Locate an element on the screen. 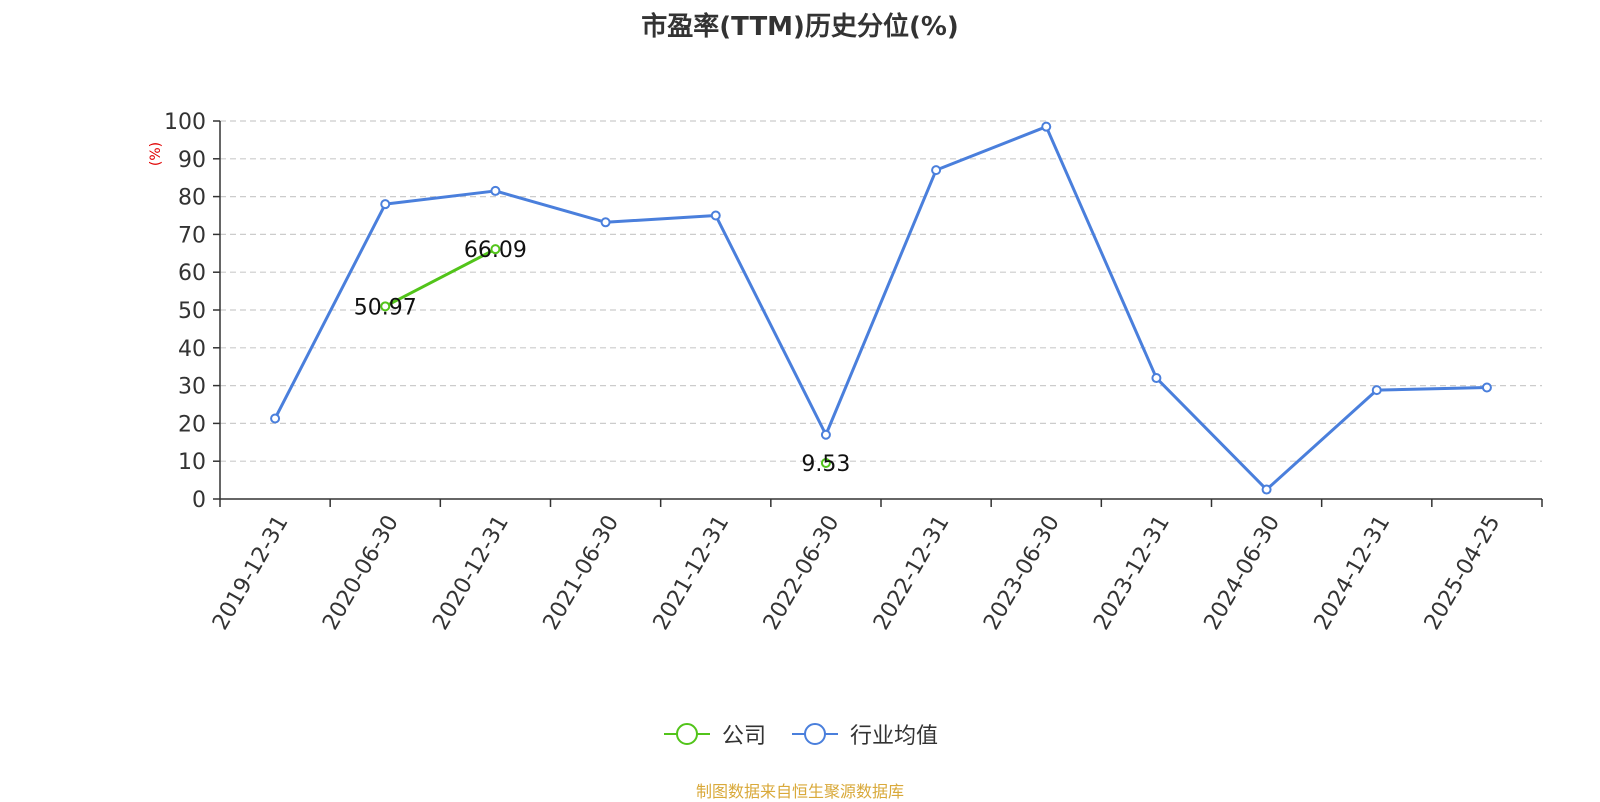 This screenshot has height=802, width=1600. chart-title: 市盈率(TTM)历史分位(%) is located at coordinates (800, 27).